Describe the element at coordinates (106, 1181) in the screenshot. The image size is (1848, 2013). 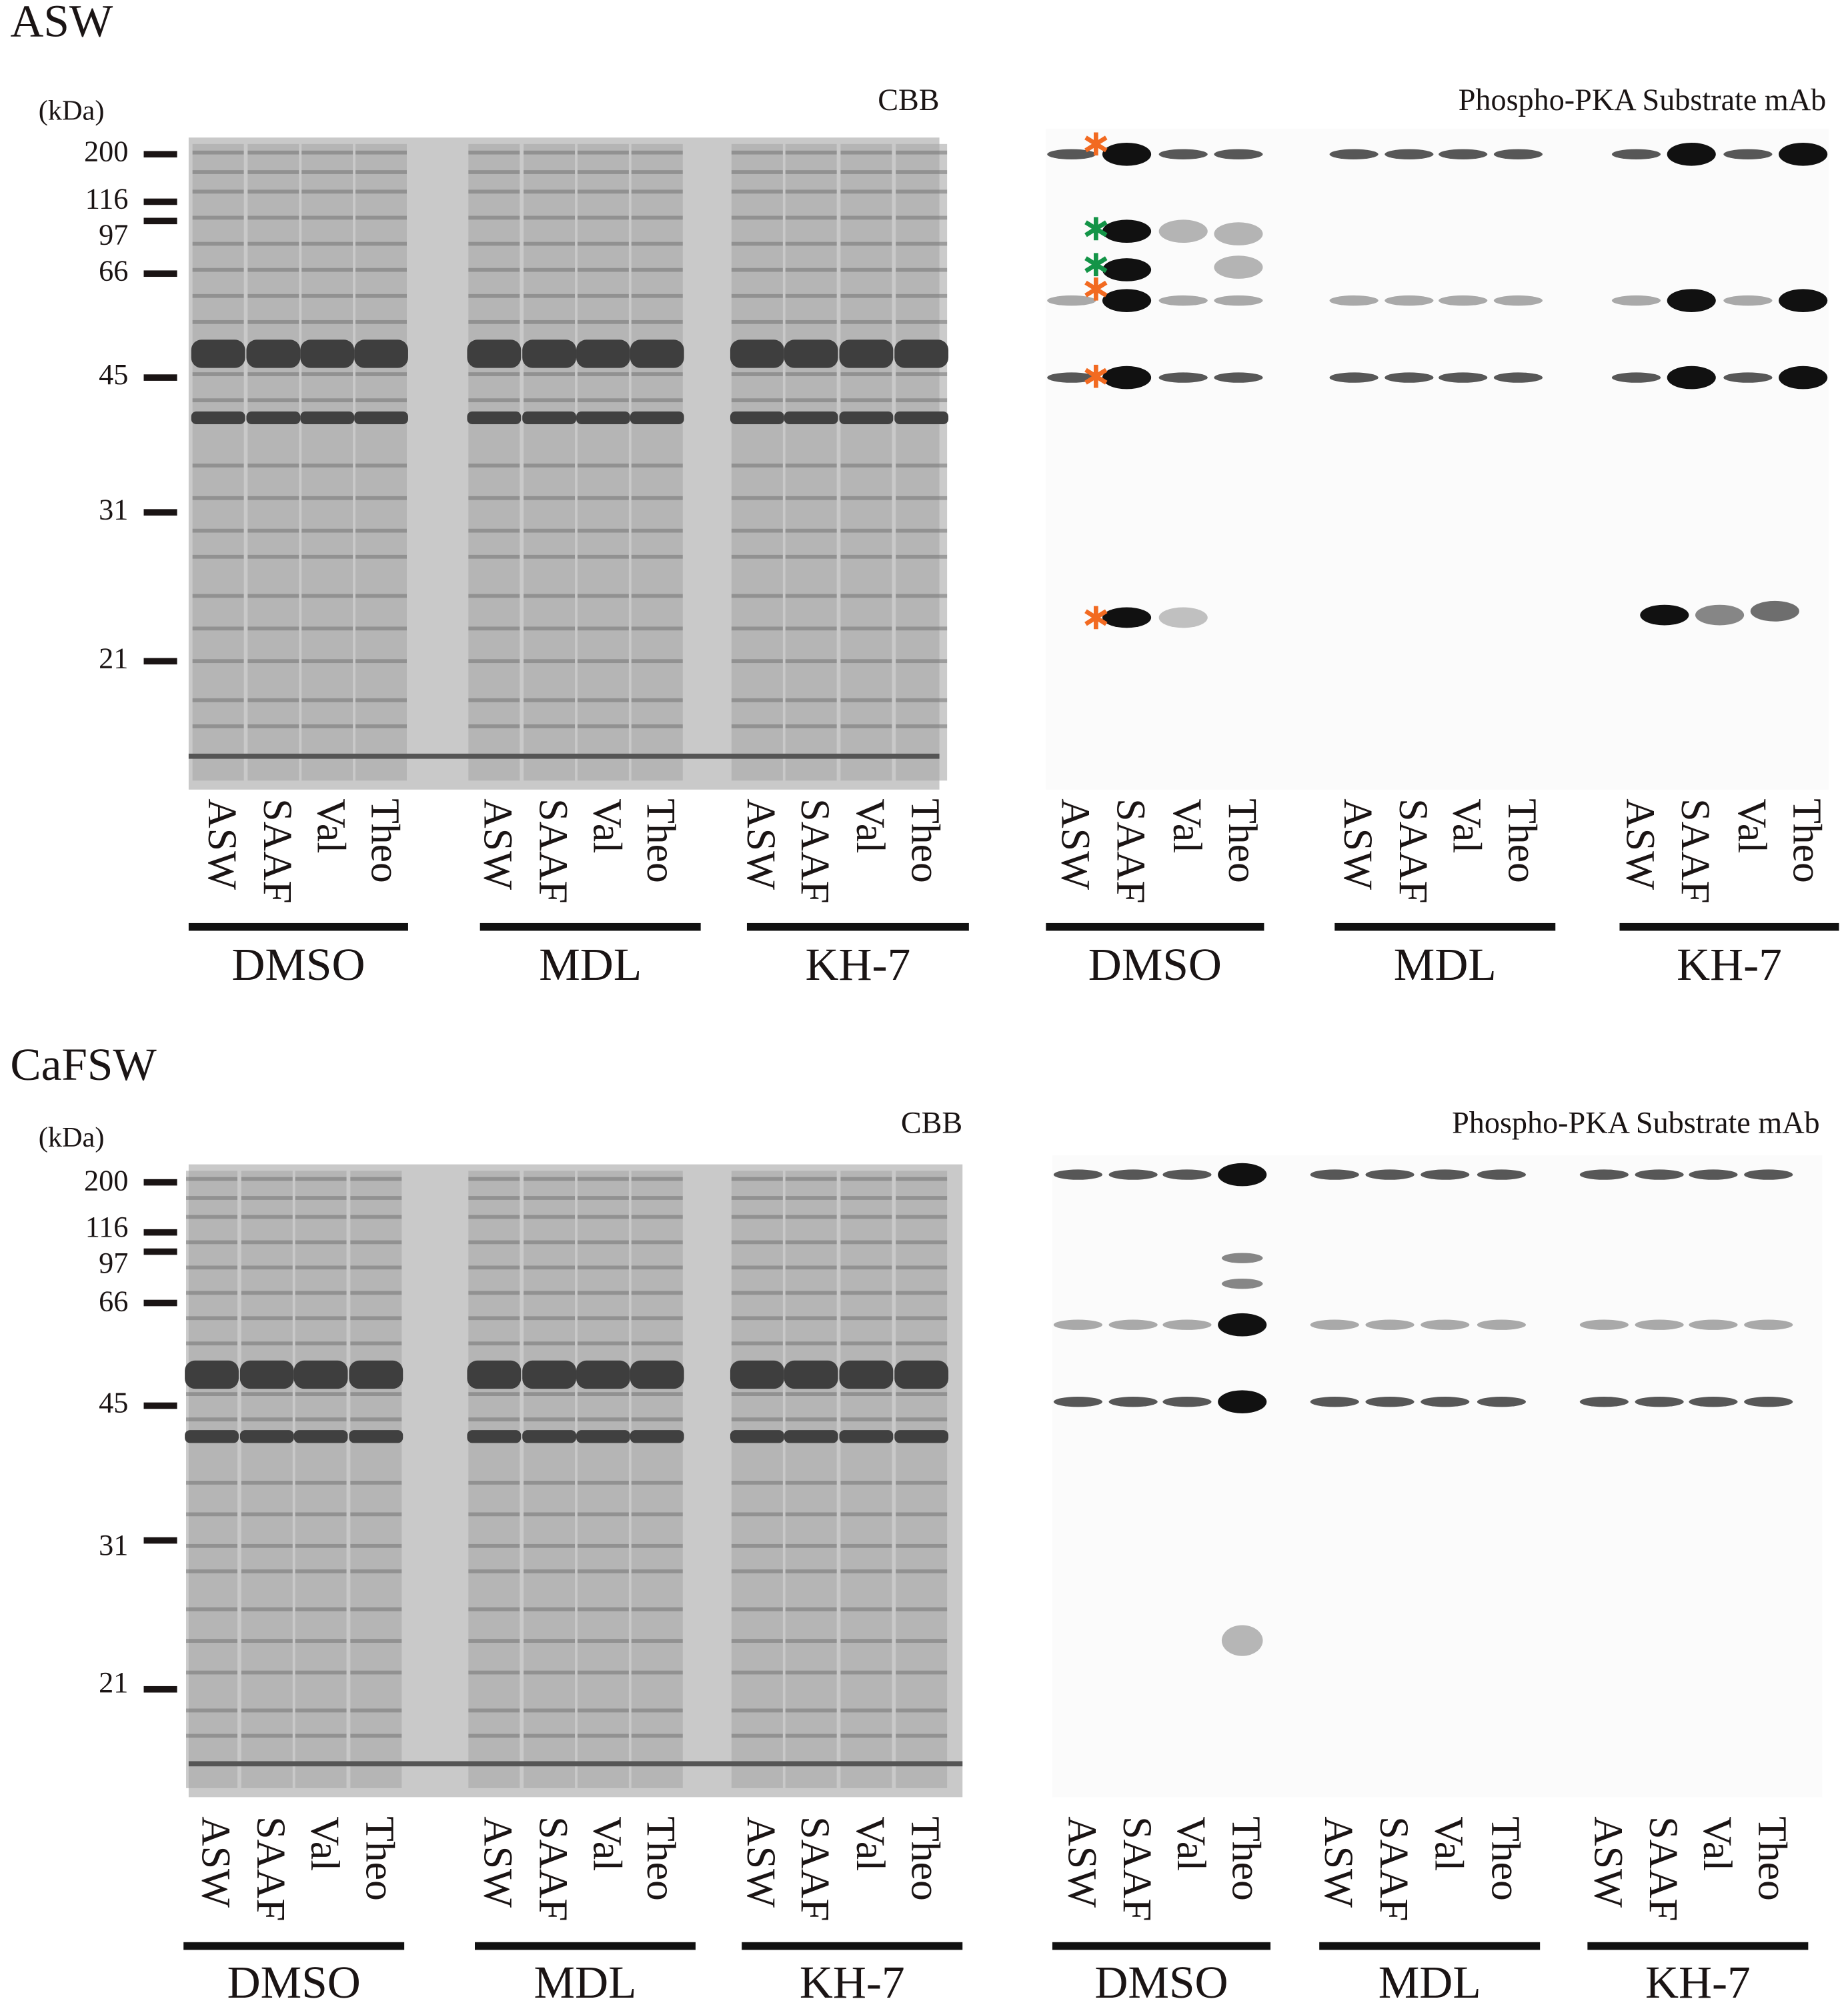
I see `marker-label: 200` at that location.